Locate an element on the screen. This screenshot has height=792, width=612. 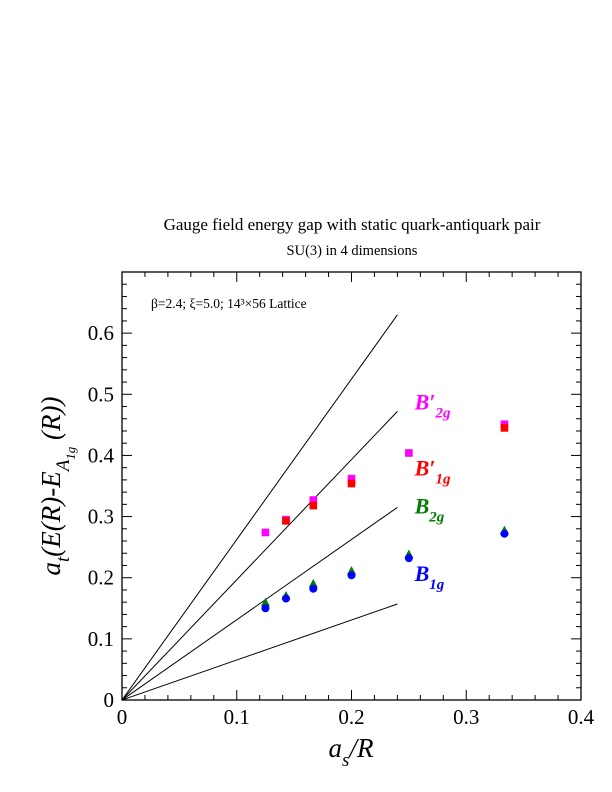
x-tick-label: 0.3 is located at coordinates (466, 717).